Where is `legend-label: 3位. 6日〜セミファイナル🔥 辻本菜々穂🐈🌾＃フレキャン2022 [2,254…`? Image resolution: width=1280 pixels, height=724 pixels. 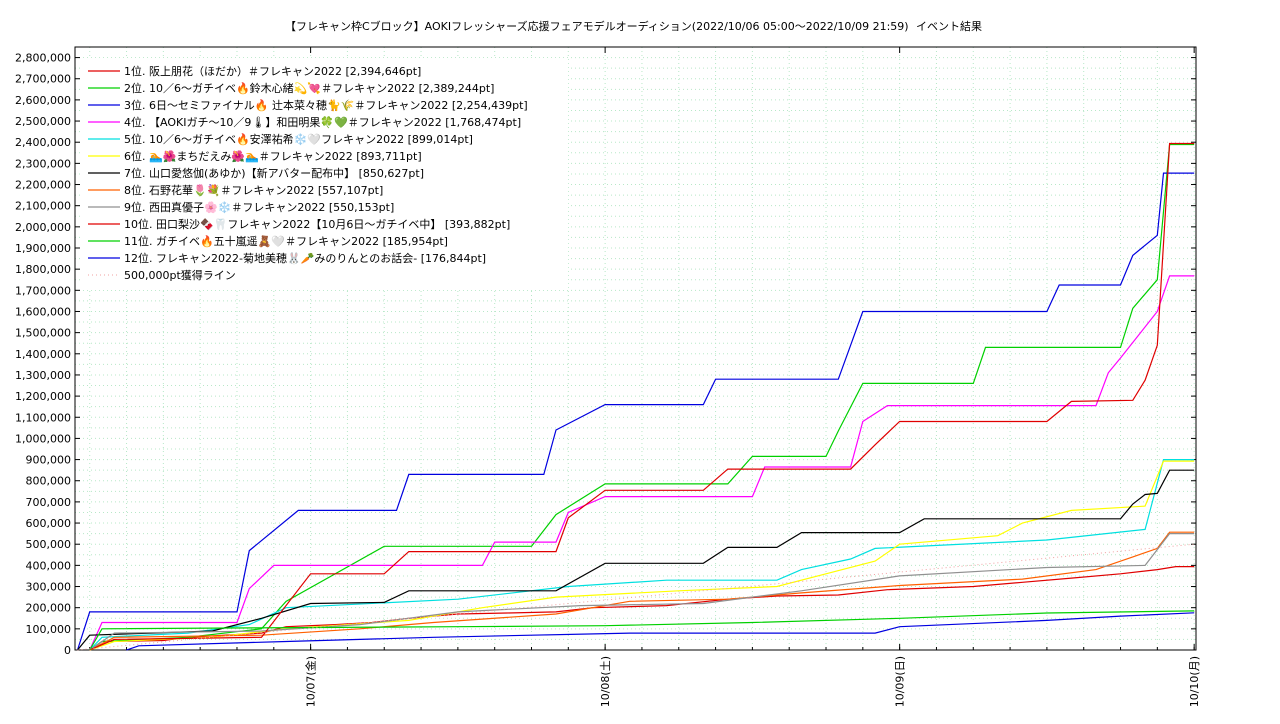
legend-label: 3位. 6日〜セミファイナル🔥 辻本菜々穂🐈🌾＃フレキャン2022 [2,254… is located at coordinates (326, 105).